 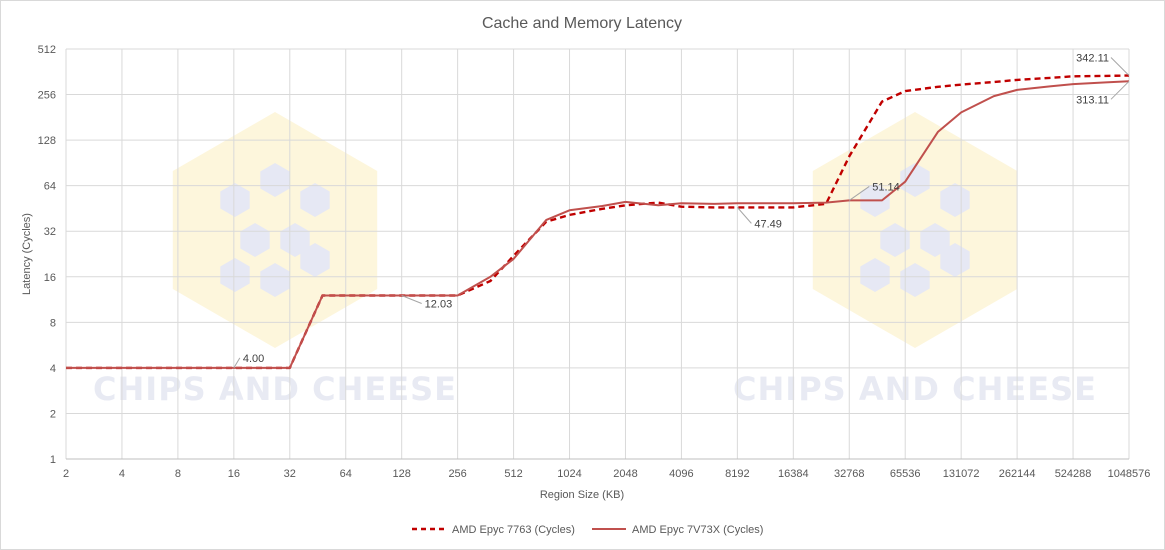 I want to click on data-label: 12.03, so click(x=439, y=305).